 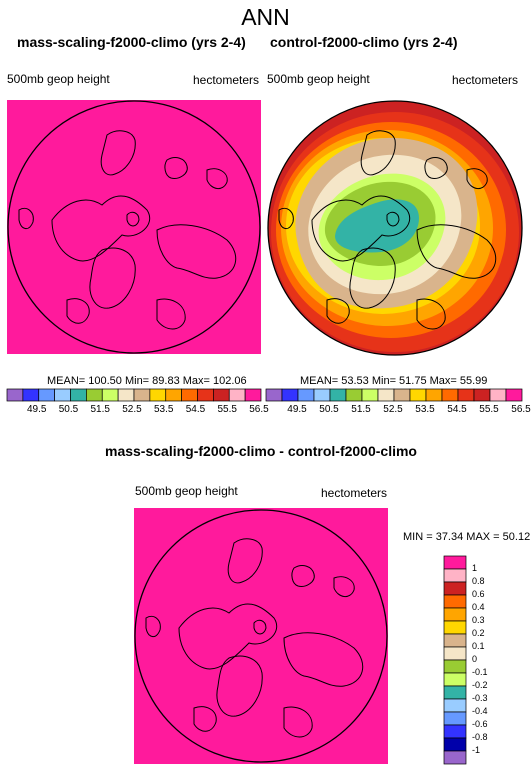 What do you see at coordinates (354, 493) in the screenshot?
I see `diff-units-label: hectometers` at bounding box center [354, 493].